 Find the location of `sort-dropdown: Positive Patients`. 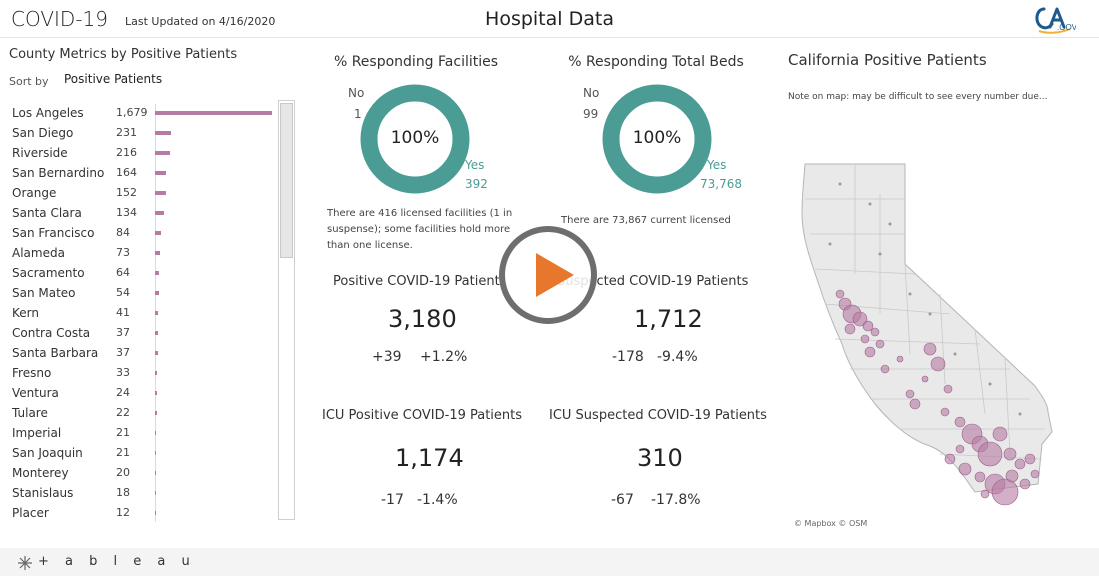

sort-dropdown: Positive Patients is located at coordinates (113, 79).